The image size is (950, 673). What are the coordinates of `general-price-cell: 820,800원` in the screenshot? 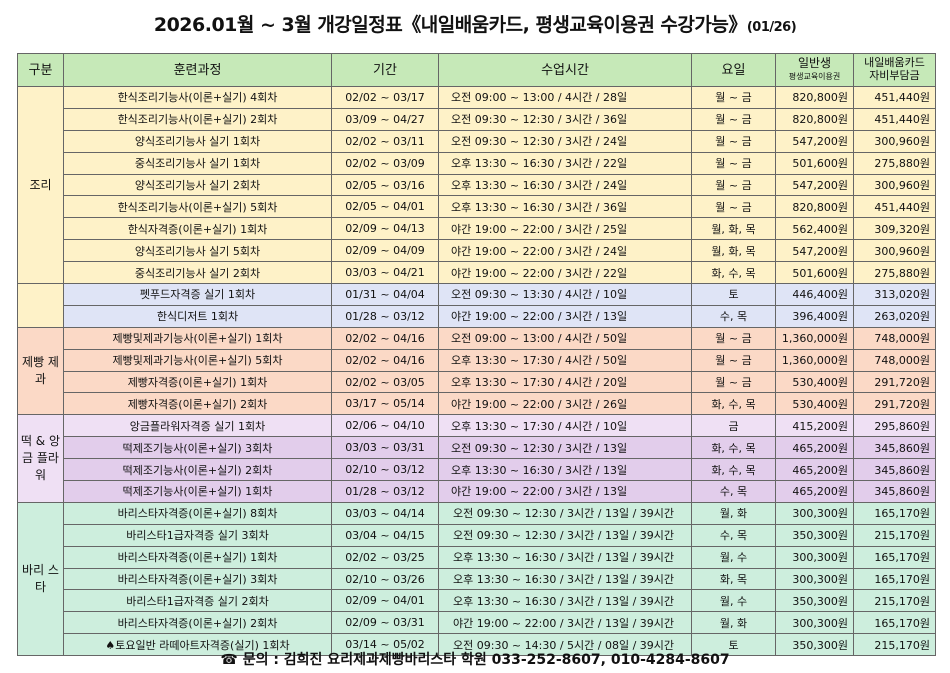 It's located at (814, 119).